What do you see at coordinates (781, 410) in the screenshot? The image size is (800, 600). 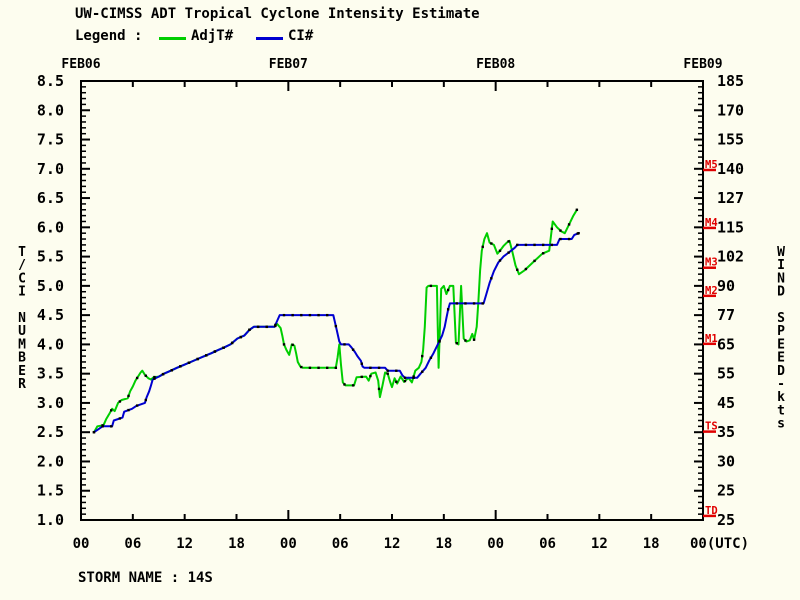 I see `y-axis-right-title-char: t` at bounding box center [781, 410].